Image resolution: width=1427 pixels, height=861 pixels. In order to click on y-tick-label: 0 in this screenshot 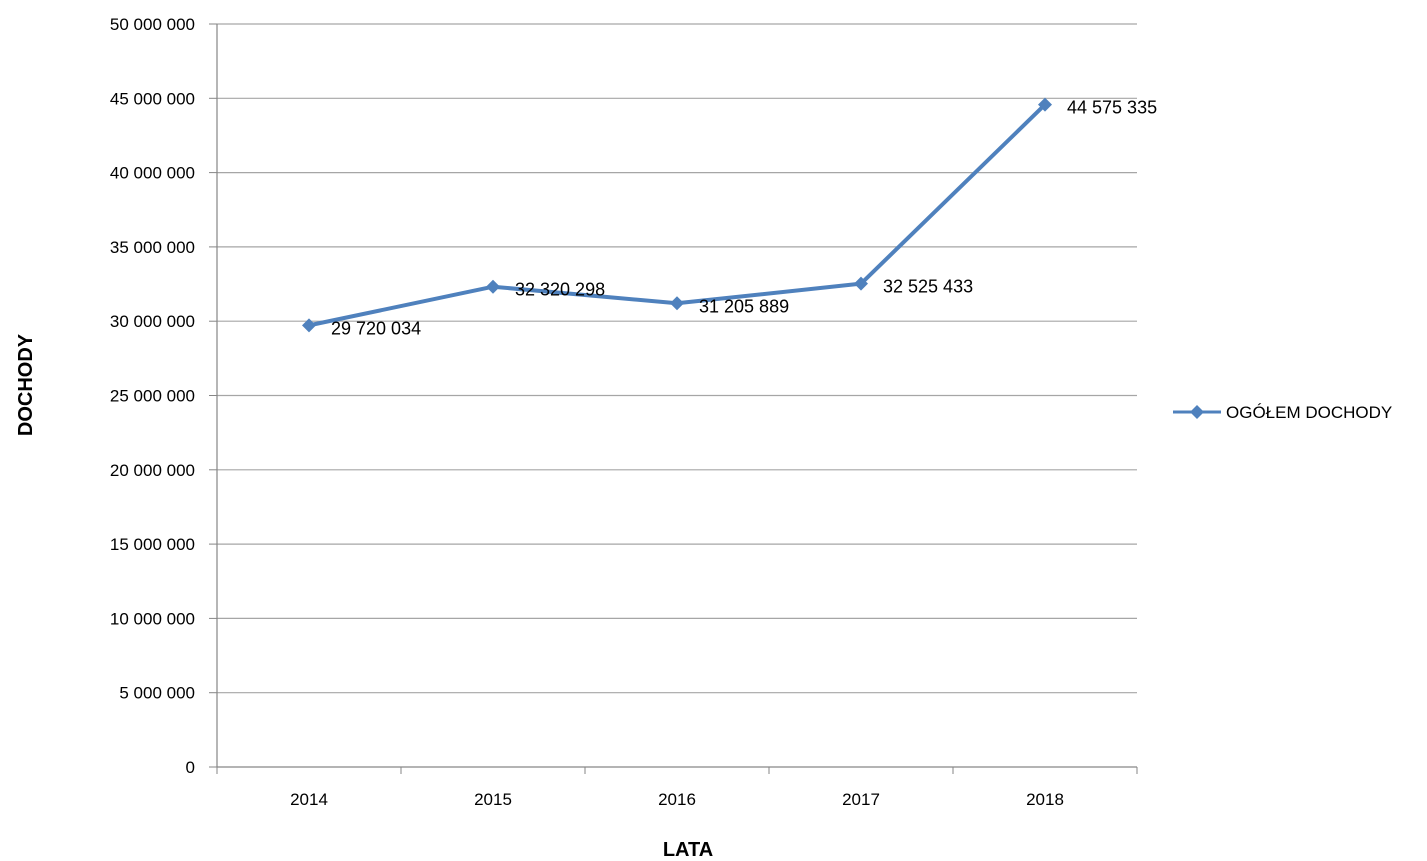, I will do `click(190, 767)`.